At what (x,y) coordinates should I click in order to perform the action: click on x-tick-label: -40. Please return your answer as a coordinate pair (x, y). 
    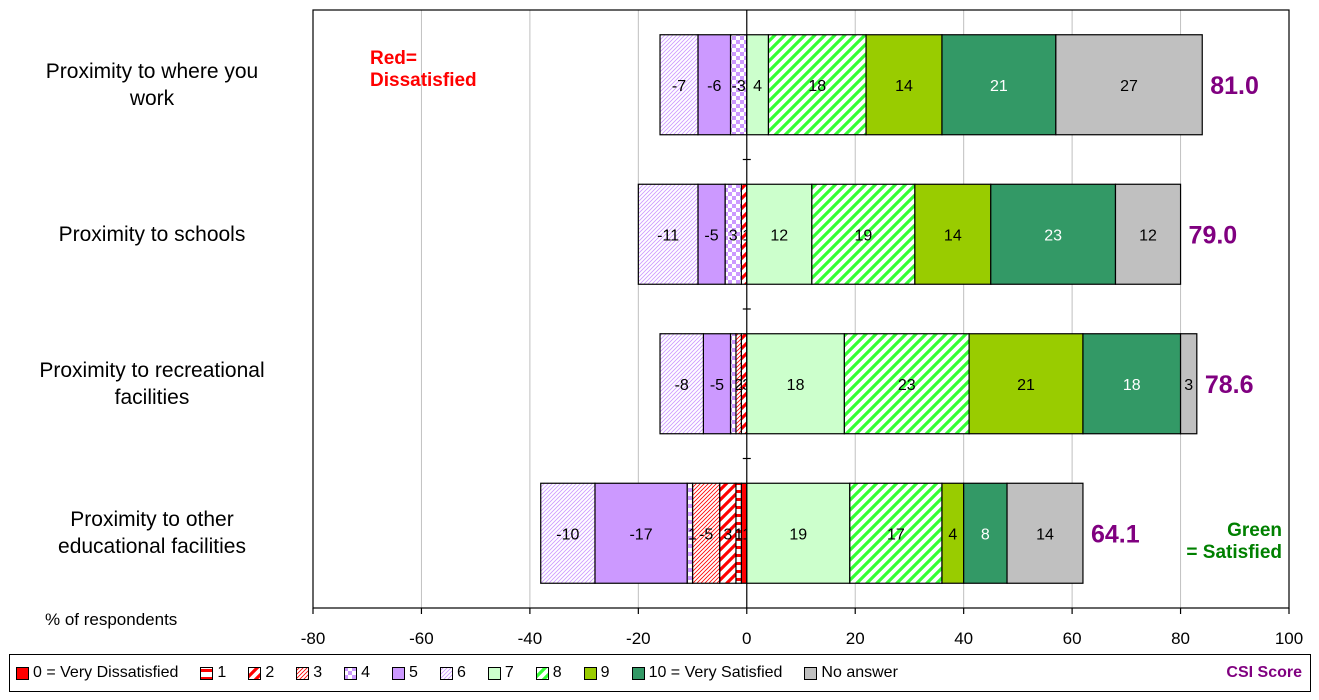
    Looking at the image, I should click on (530, 638).